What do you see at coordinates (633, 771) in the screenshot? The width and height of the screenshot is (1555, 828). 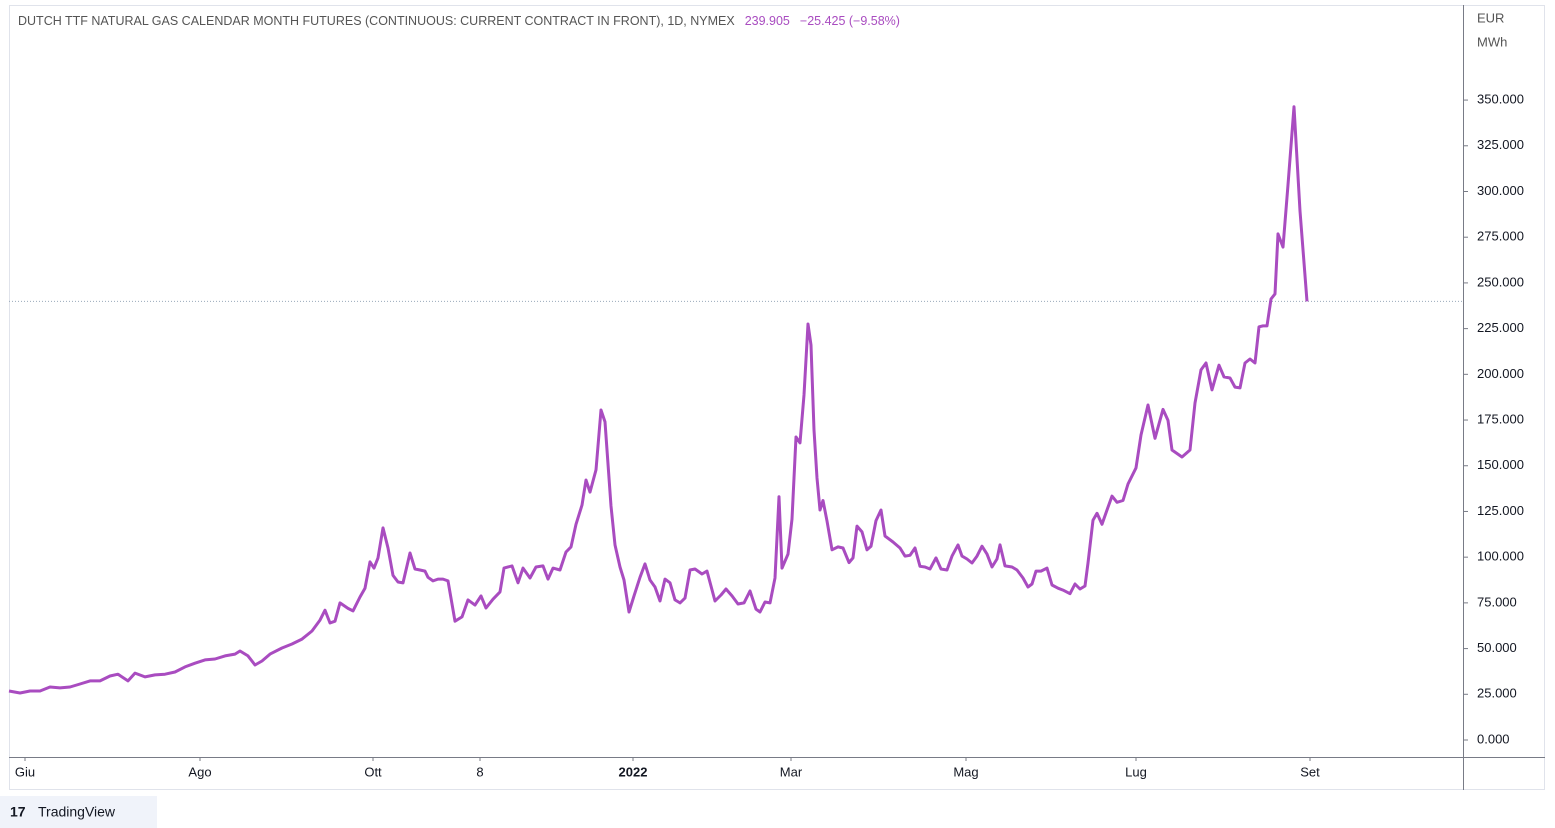 I see `x-tick-label: 2022` at bounding box center [633, 771].